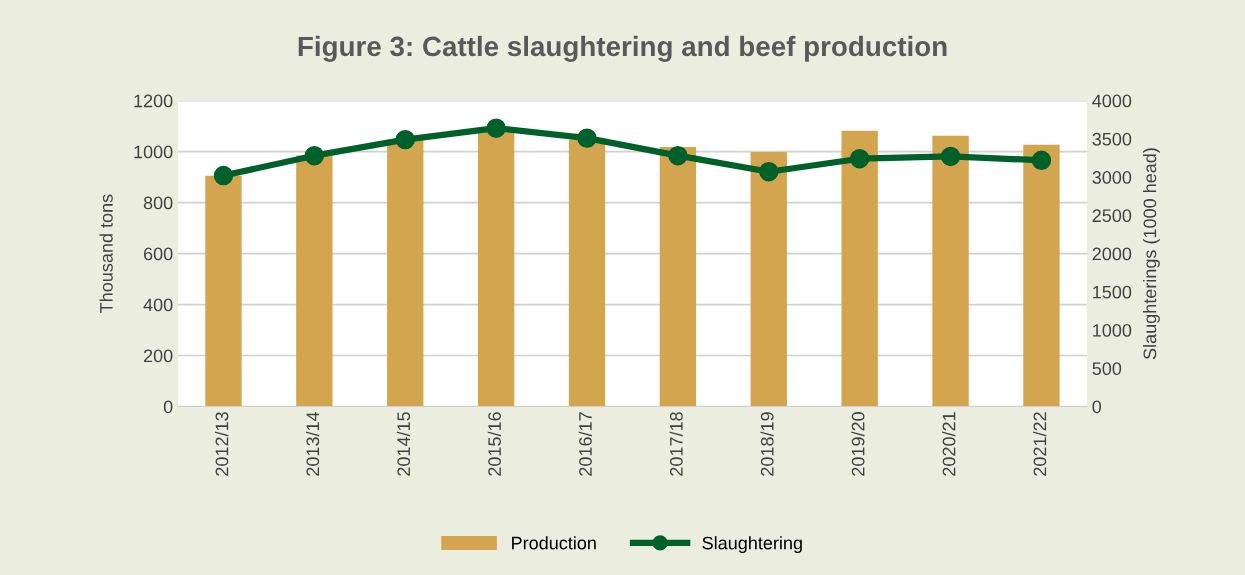 The image size is (1245, 575). I want to click on legend-label: Production, so click(554, 543).